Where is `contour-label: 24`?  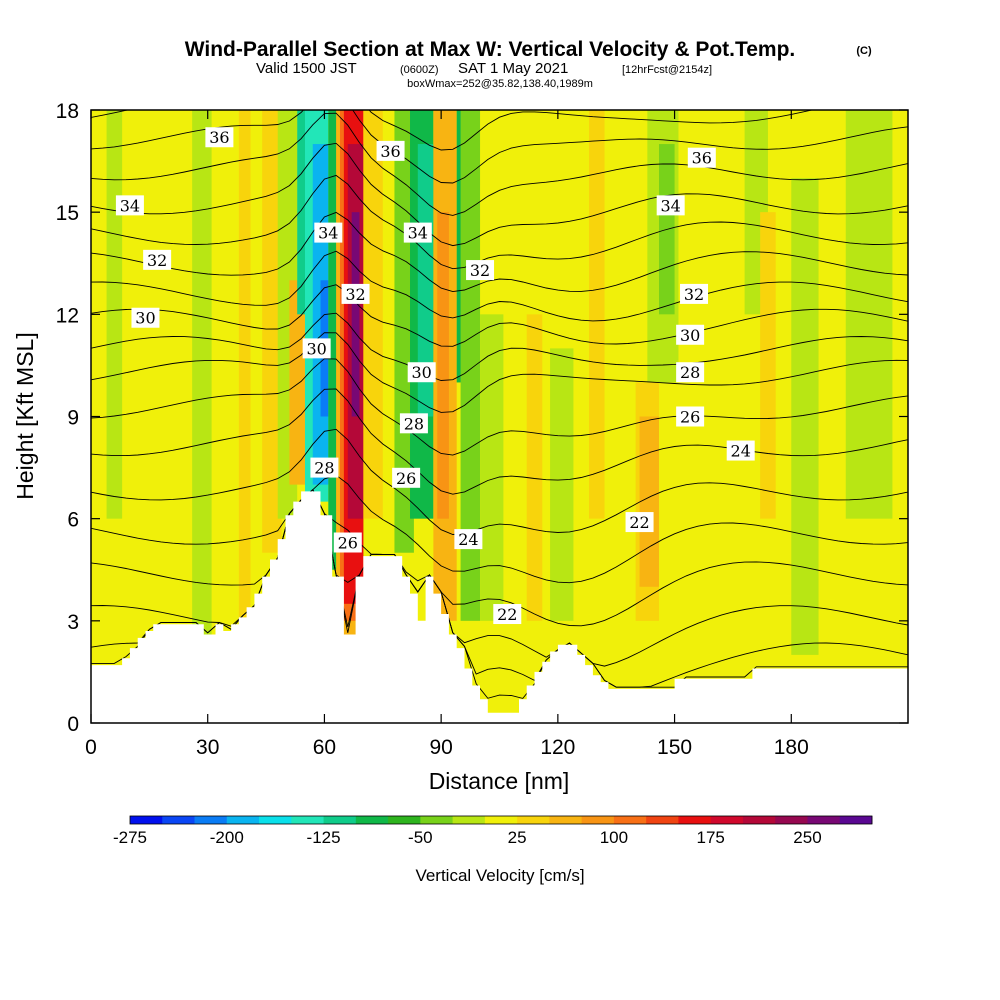 contour-label: 24 is located at coordinates (740, 450).